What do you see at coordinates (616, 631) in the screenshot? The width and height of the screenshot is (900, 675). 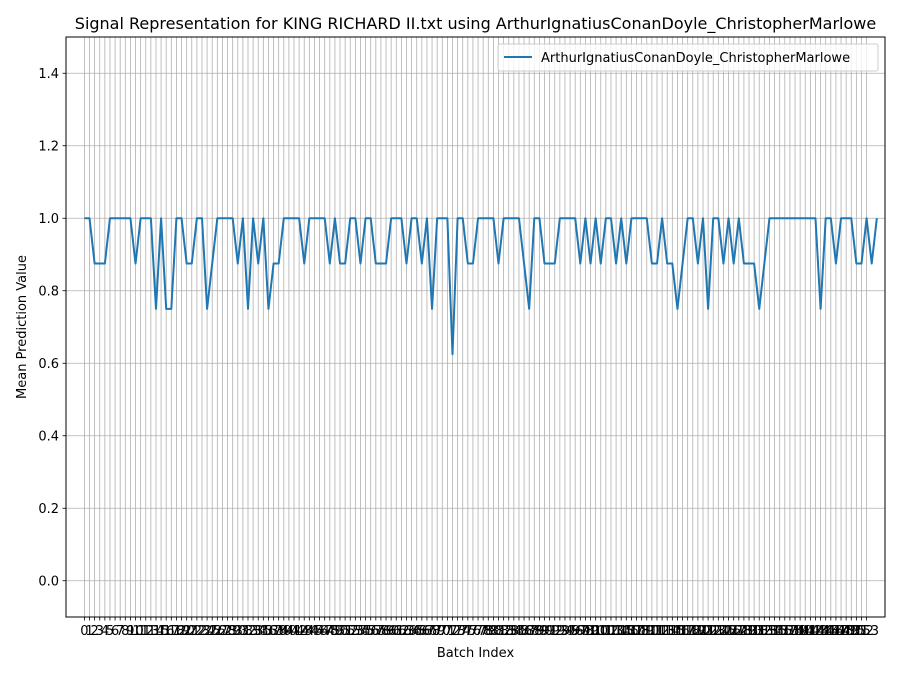 I see `x-tick-label: 104` at bounding box center [616, 631].